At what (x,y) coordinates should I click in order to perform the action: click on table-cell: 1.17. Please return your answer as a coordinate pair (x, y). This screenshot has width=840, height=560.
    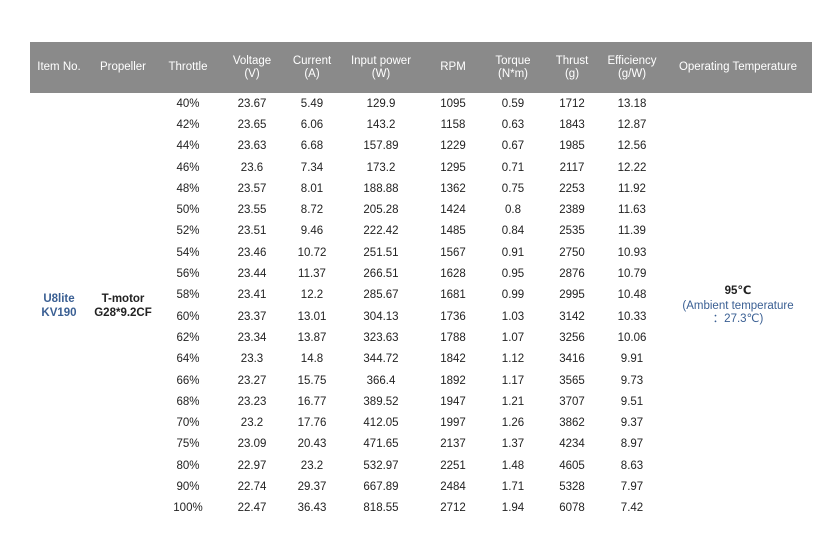
    Looking at the image, I should click on (513, 380).